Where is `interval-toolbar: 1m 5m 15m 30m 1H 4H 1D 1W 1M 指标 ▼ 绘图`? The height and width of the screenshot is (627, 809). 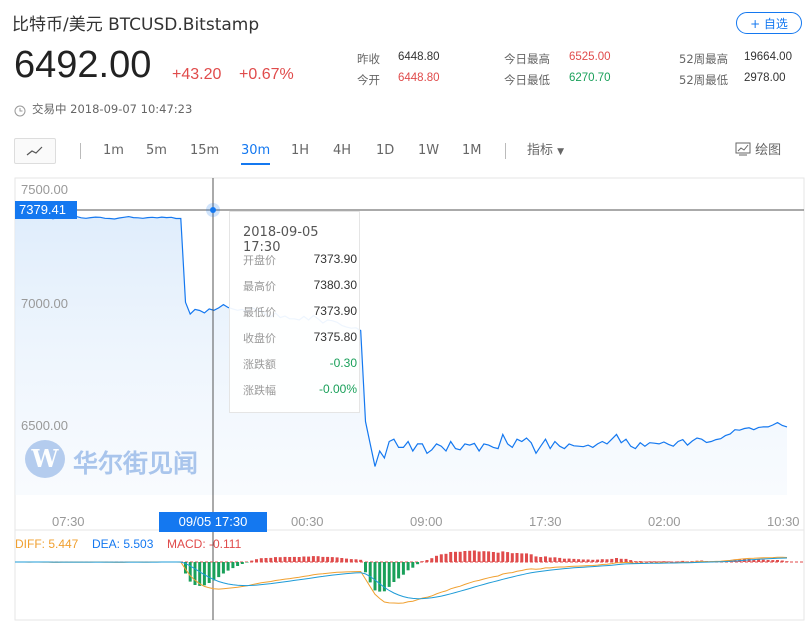 interval-toolbar: 1m 5m 15m 30m 1H 4H 1D 1W 1M 指标 ▼ 绘图 is located at coordinates (404, 152).